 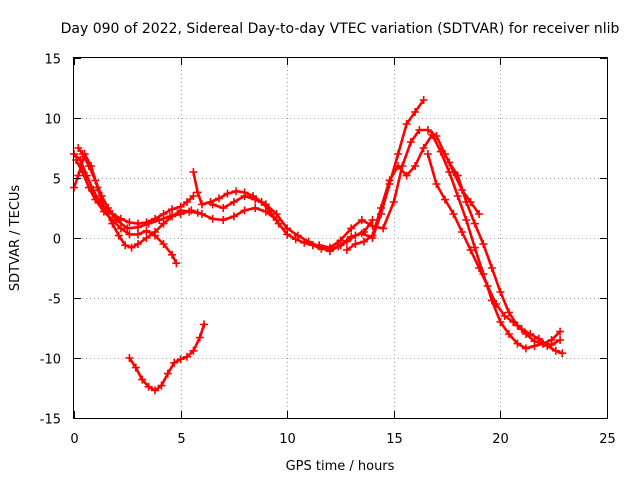 What do you see at coordinates (500, 439) in the screenshot?
I see `x-tick-label: 20` at bounding box center [500, 439].